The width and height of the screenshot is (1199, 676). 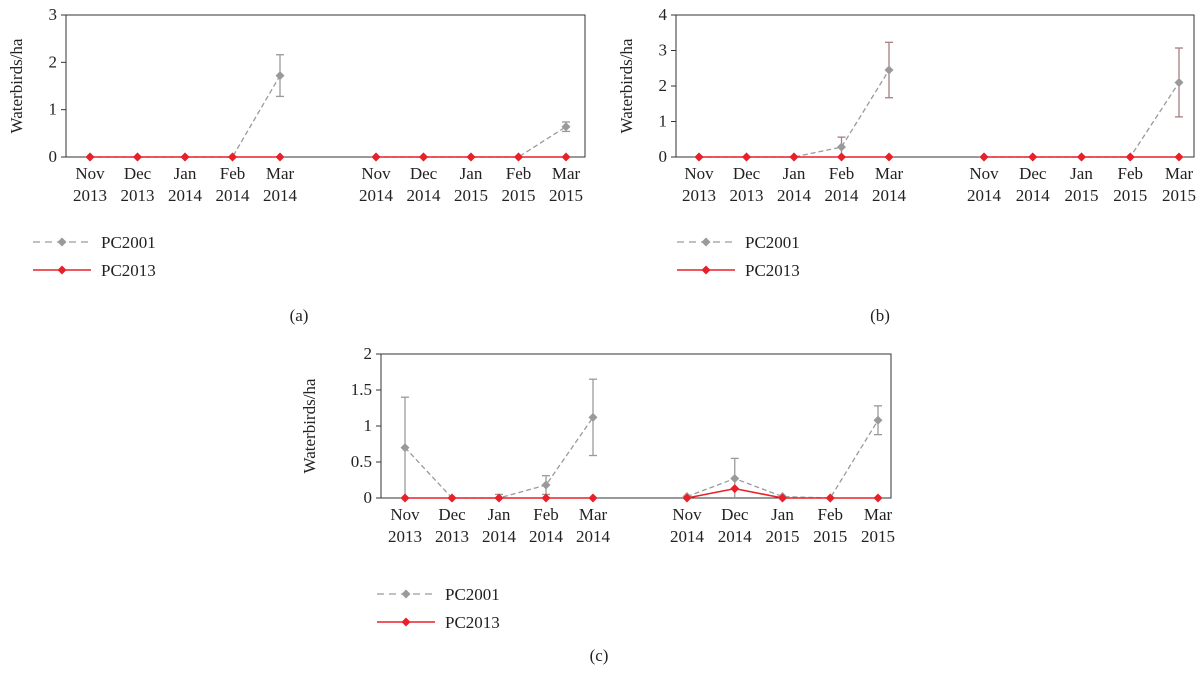 What do you see at coordinates (368, 425) in the screenshot?
I see `y-tick-label: 1` at bounding box center [368, 425].